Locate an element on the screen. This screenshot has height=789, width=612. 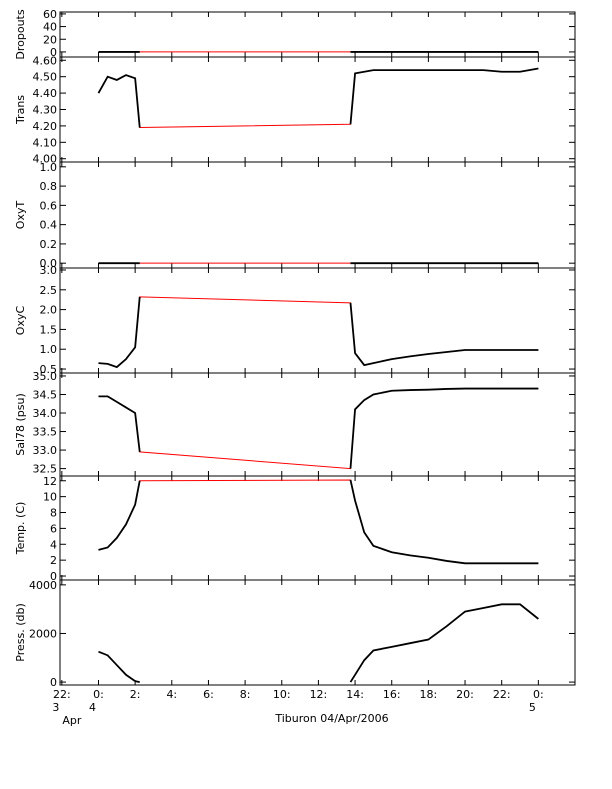
y-tick-label: 0.2 is located at coordinates (49, 244).